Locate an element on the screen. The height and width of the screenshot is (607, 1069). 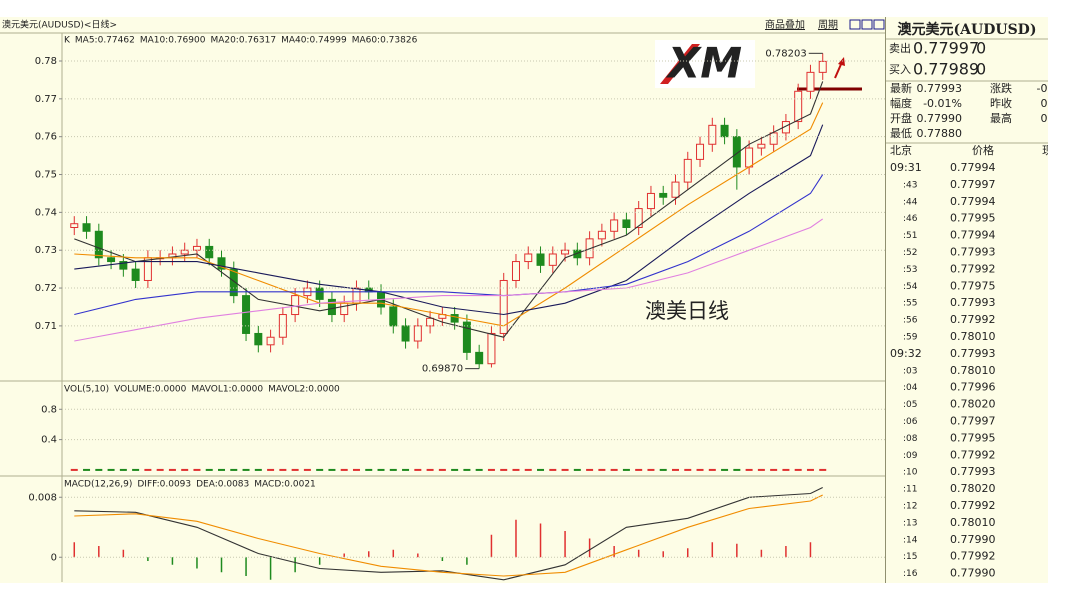
tick-time: :52 is located at coordinates (910, 253).